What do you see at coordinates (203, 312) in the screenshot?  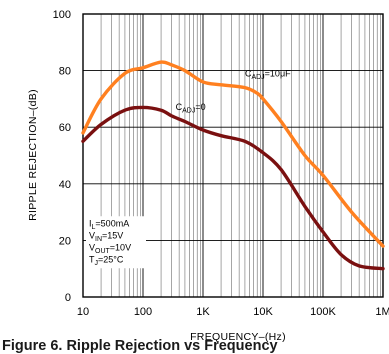 I see `x-tick-label: 1K` at bounding box center [203, 312].